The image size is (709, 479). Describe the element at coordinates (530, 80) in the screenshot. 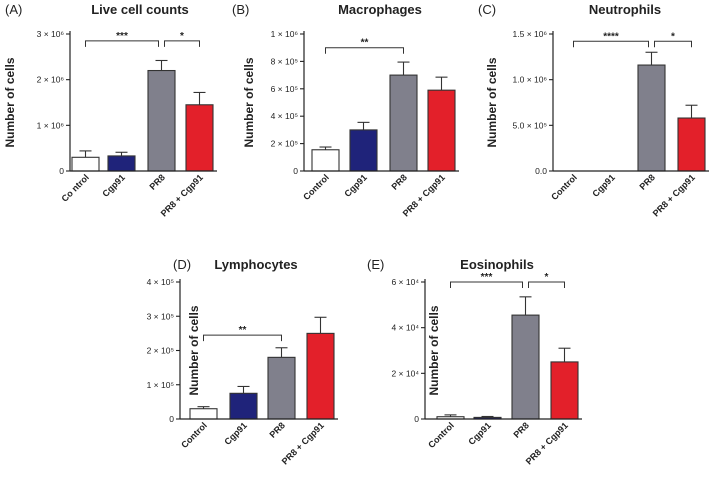

I see `y-tick-label: 1.0 × 10⁶` at that location.